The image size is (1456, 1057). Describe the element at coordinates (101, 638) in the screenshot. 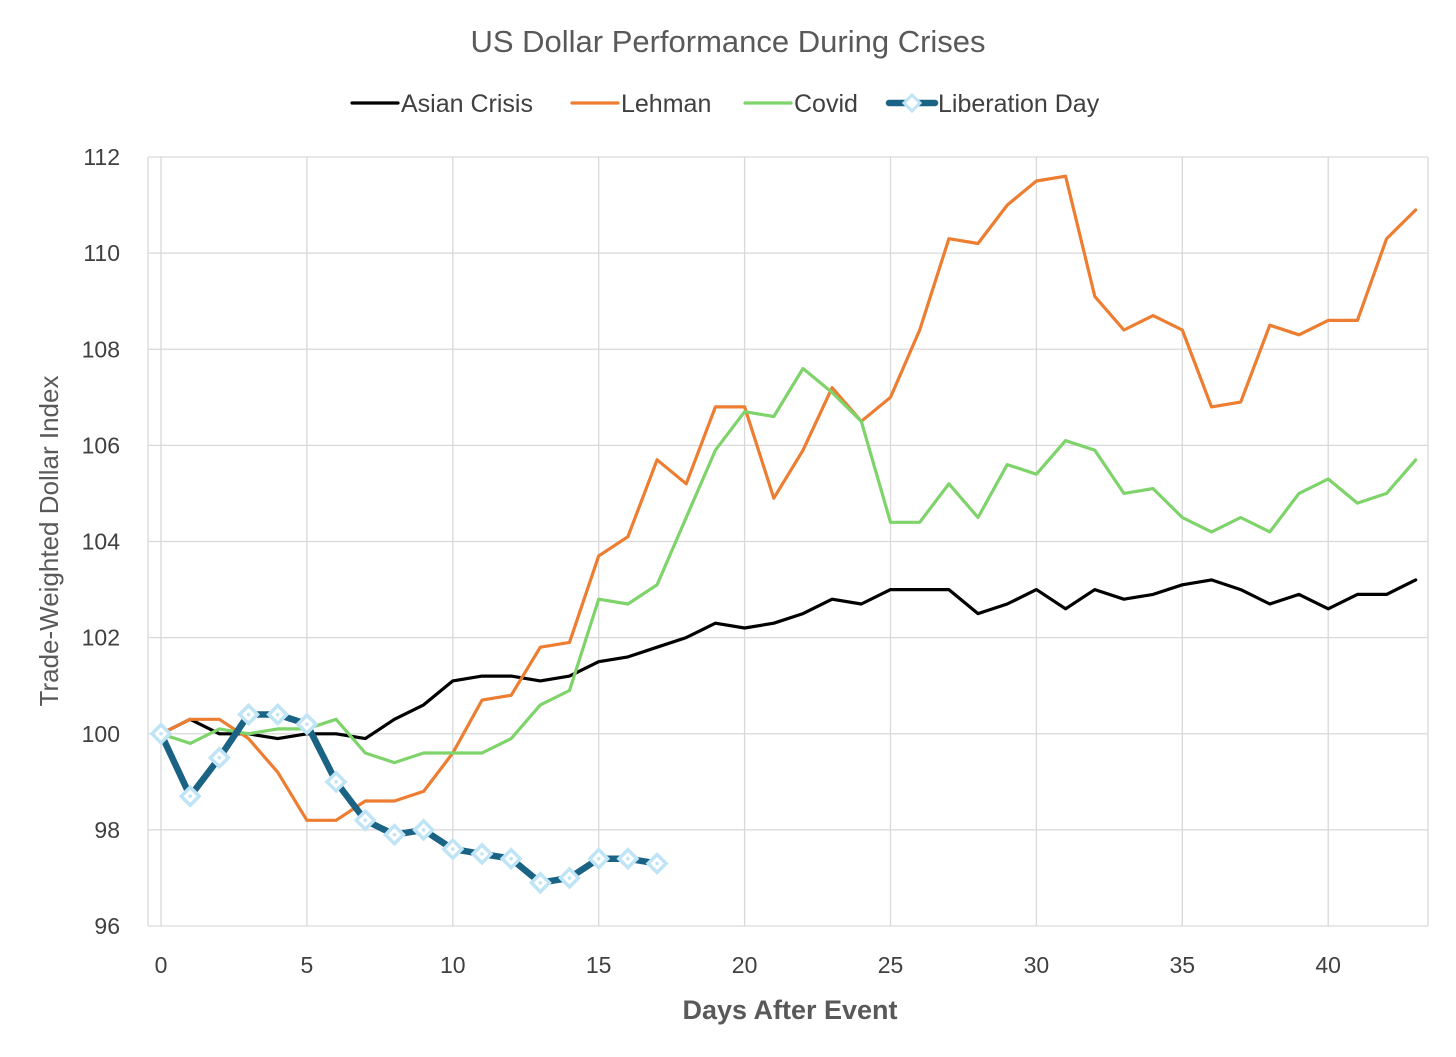

I see `y-tick-label: 102` at that location.